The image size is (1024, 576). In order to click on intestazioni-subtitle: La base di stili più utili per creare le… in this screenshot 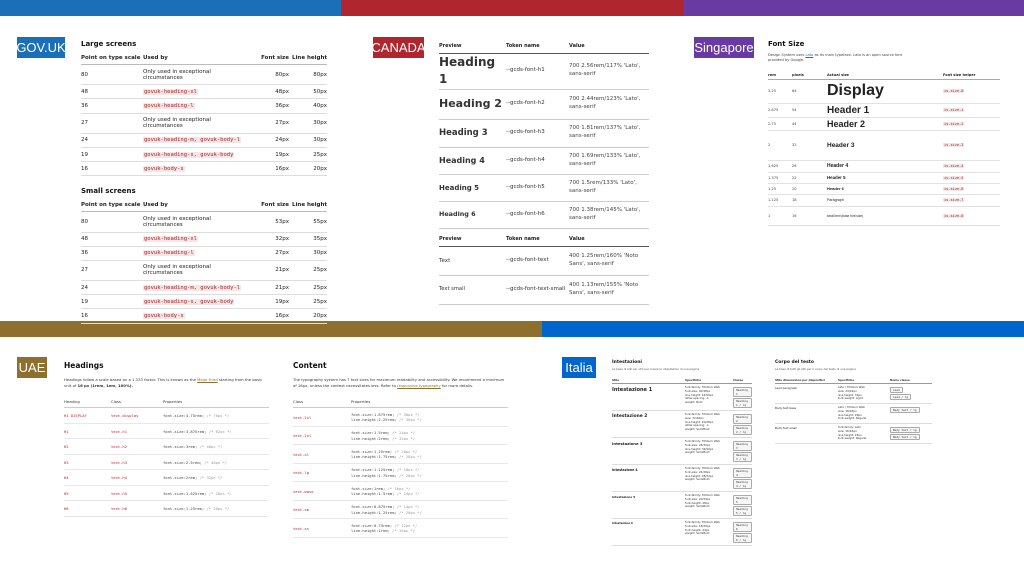, I will do `click(656, 369)`.